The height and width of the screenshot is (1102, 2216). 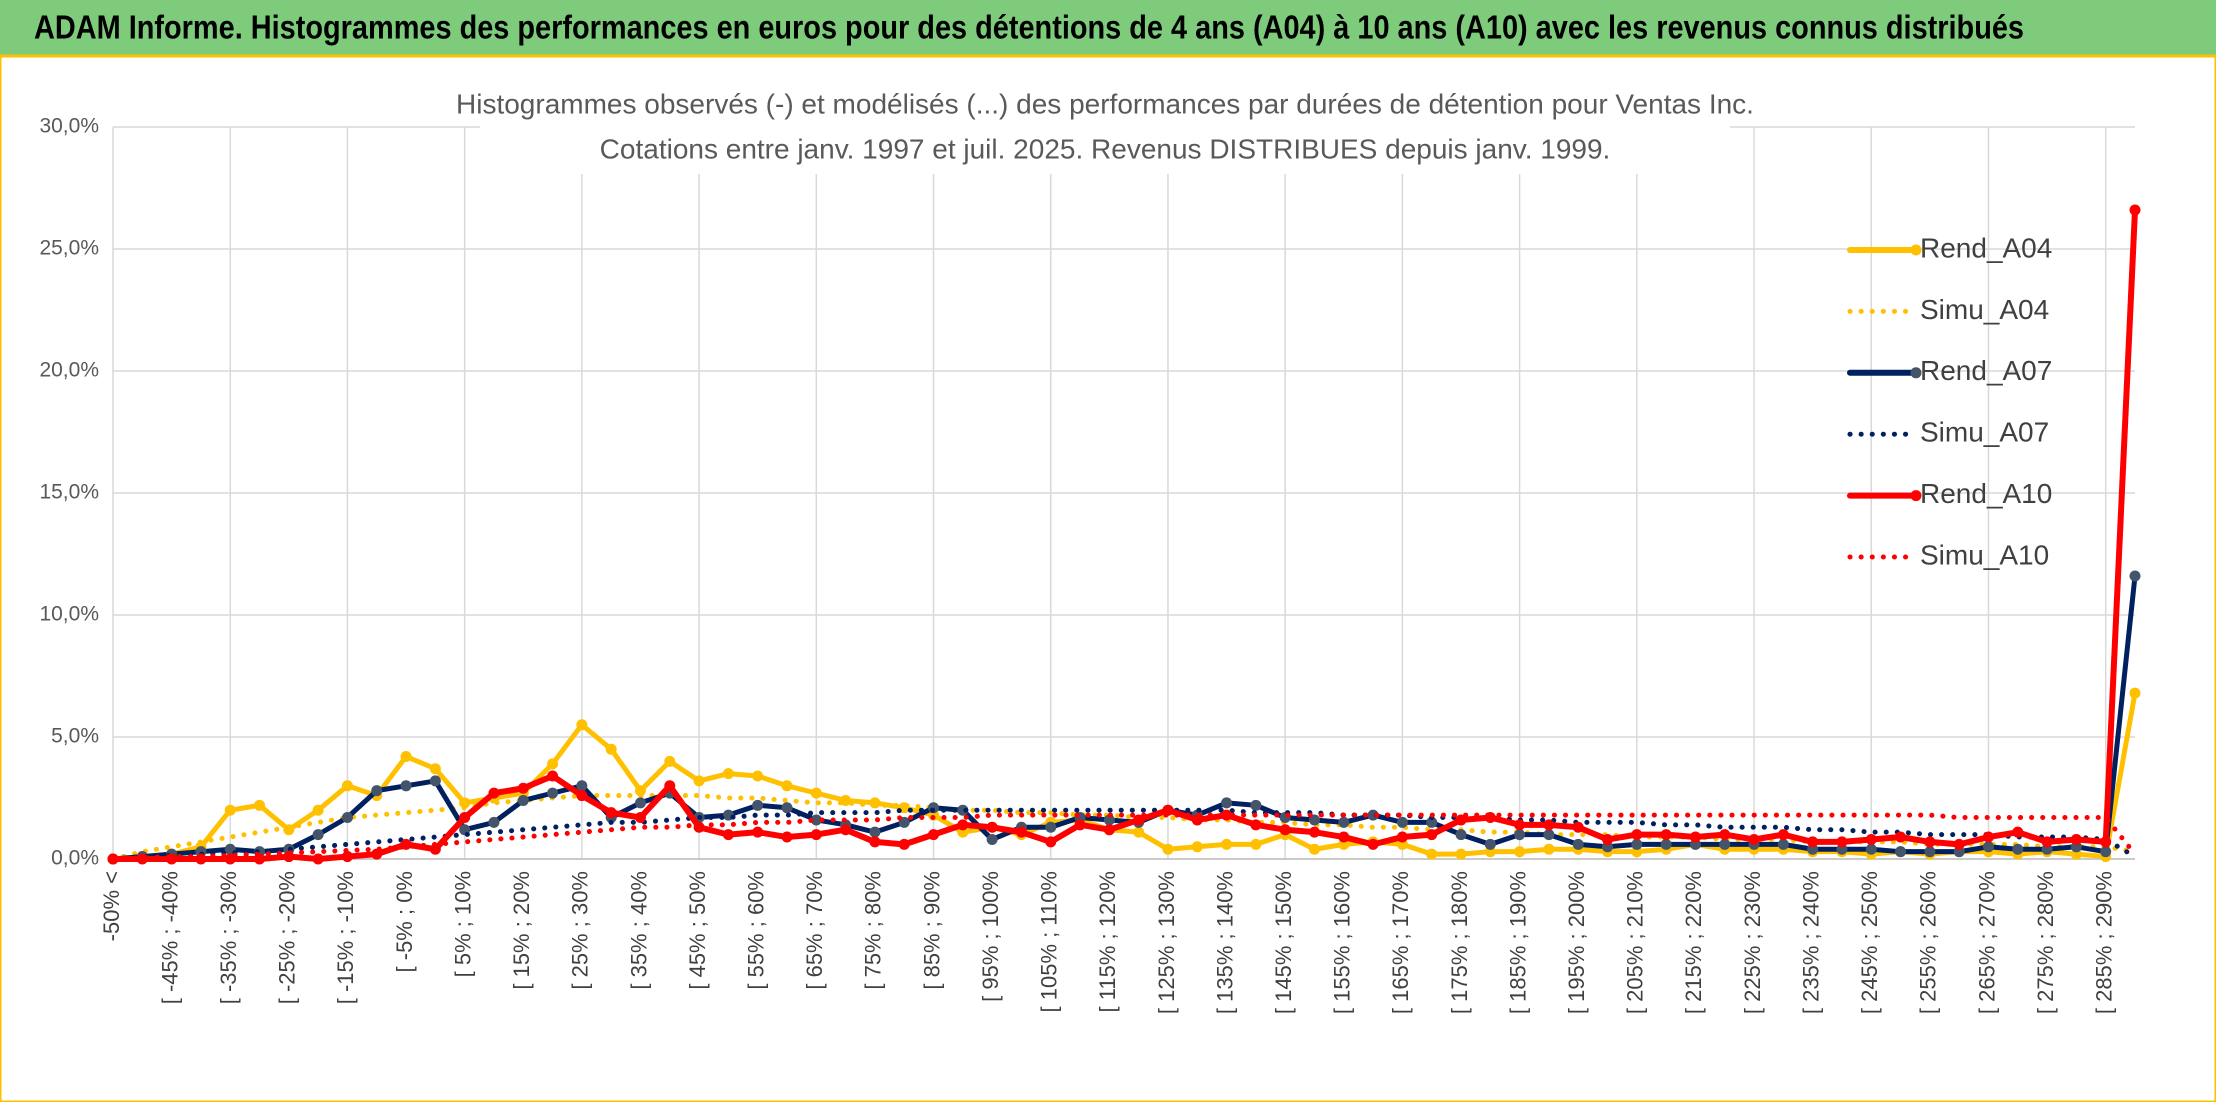 I want to click on x-tick-label: [ 255% ; 260%, so click(x=1928, y=942).